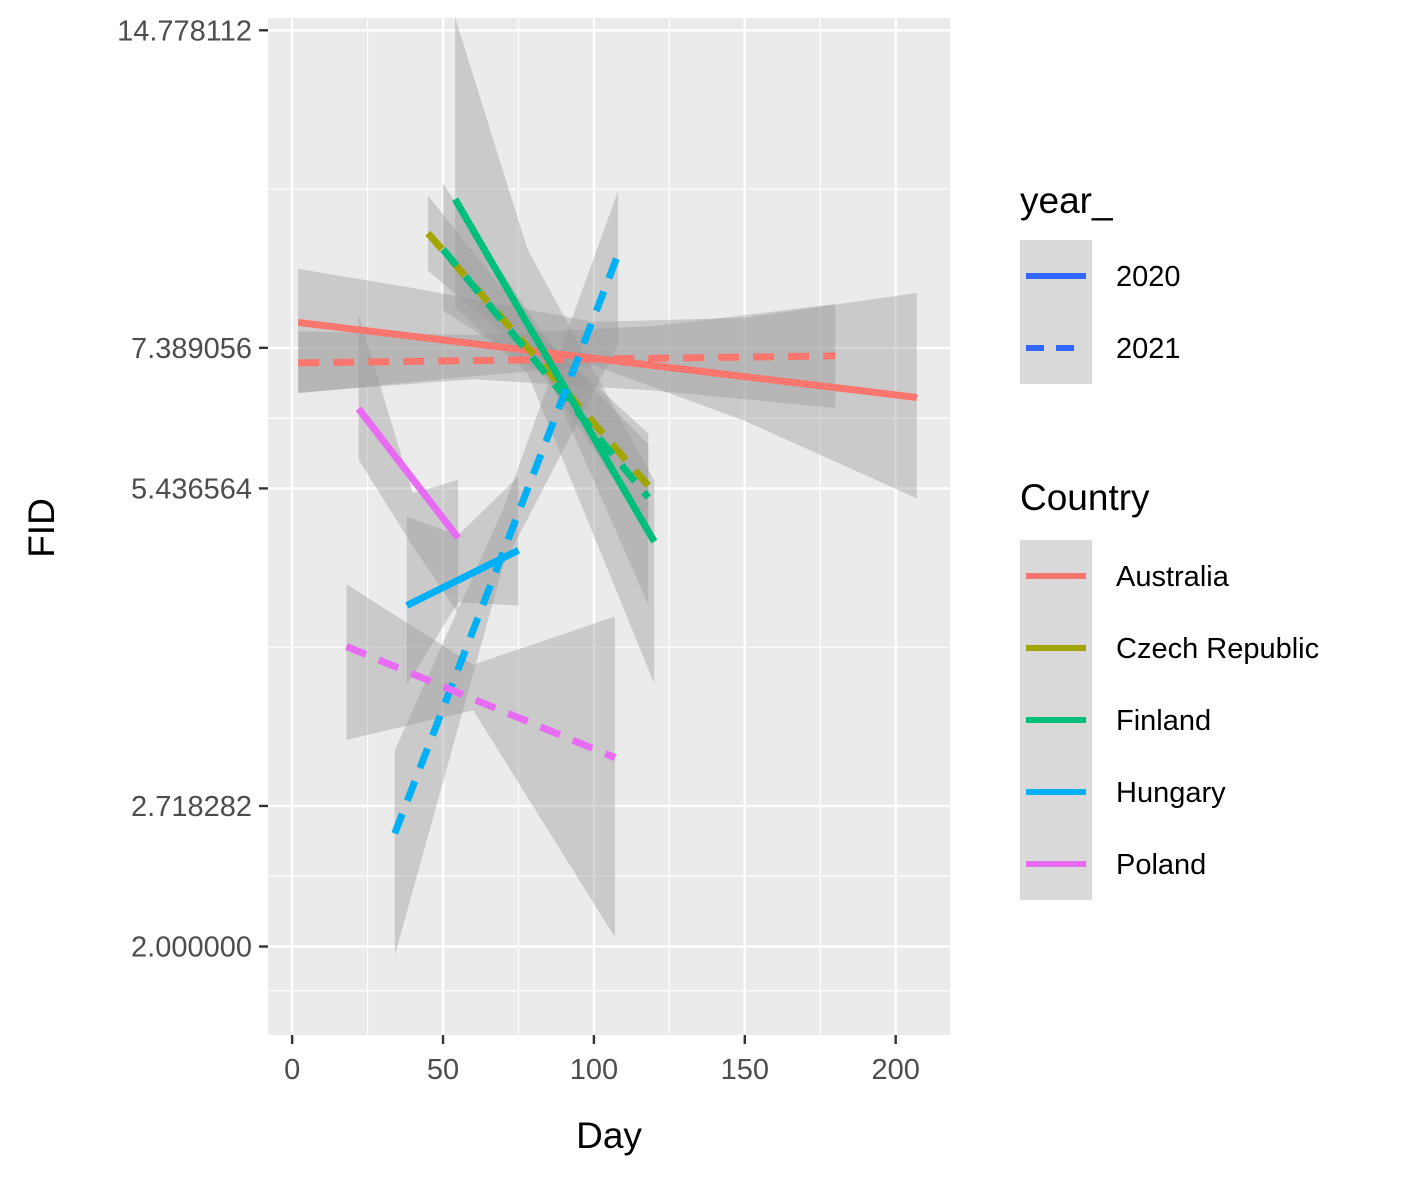 The height and width of the screenshot is (1181, 1417). I want to click on line-czech-republic-2021, so click(538, 359).